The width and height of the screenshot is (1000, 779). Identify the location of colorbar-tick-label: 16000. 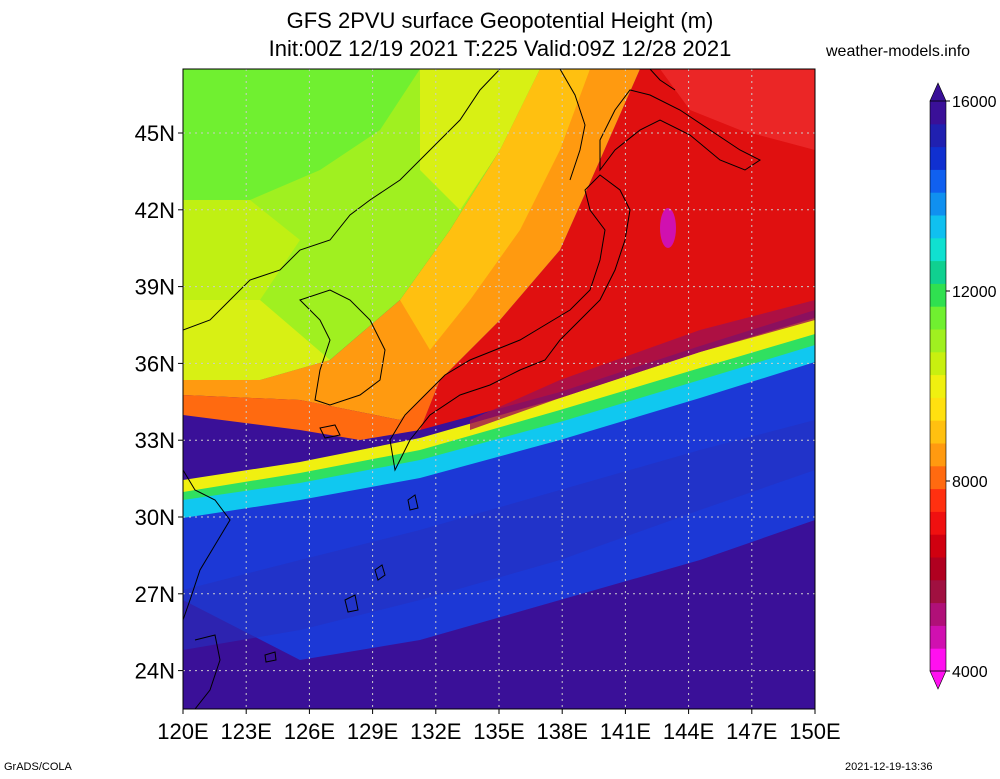
(974, 102).